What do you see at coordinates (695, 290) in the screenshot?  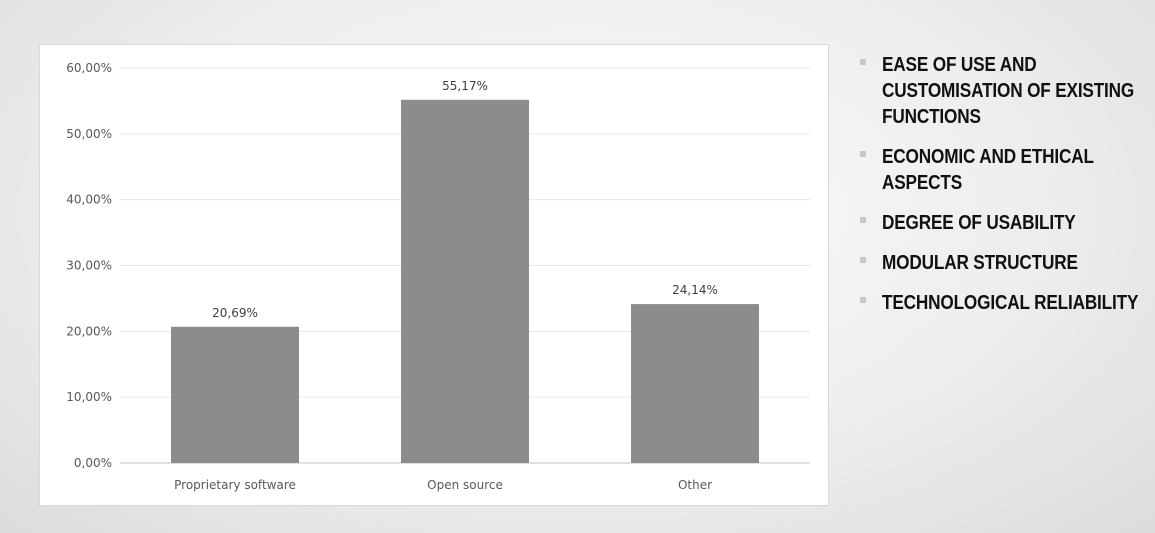 I see `data-label: 24,14%` at bounding box center [695, 290].